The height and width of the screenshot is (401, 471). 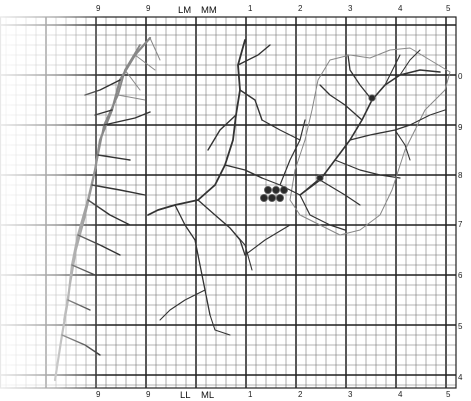 I want to click on bottom-axis-labels: 9 9 LL ML 1 2 3 4 5, so click(x=273, y=395).